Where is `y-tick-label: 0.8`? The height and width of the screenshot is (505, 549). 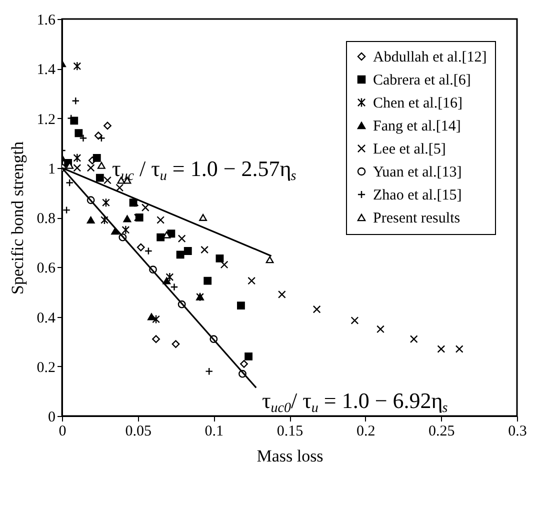 y-tick-label: 0.8 is located at coordinates (46, 219).